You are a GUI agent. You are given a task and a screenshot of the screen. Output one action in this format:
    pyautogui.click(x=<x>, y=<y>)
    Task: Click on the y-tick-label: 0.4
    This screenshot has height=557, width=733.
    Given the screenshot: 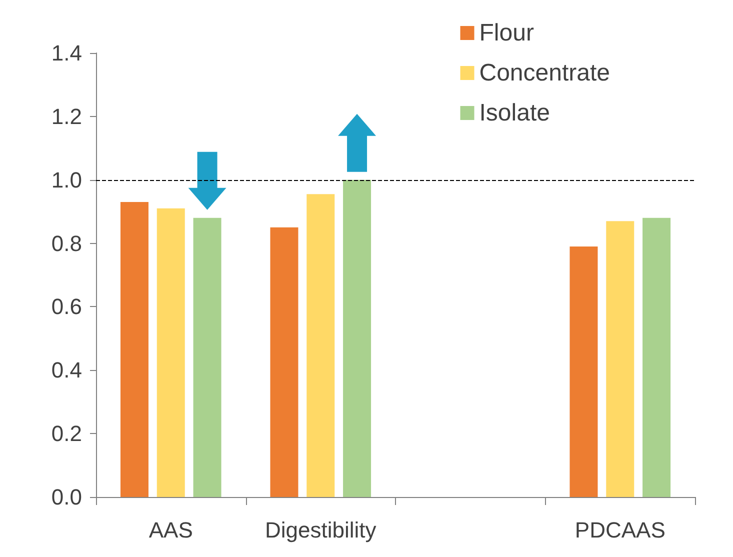 What is the action you would take?
    pyautogui.click(x=66, y=370)
    